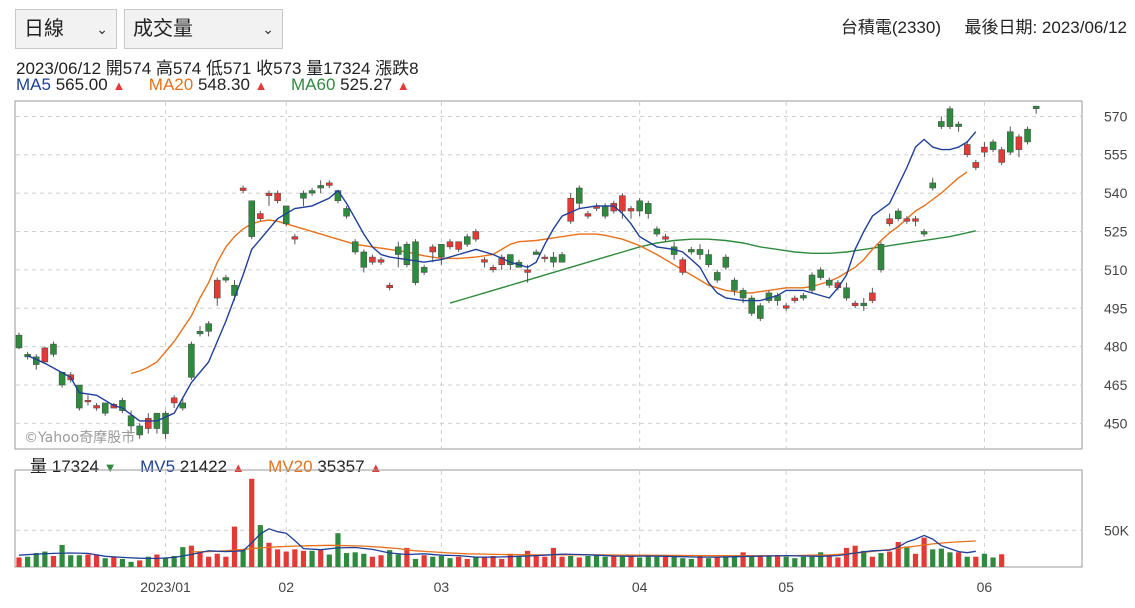  I want to click on ma5-value: 565.00, so click(81, 84).